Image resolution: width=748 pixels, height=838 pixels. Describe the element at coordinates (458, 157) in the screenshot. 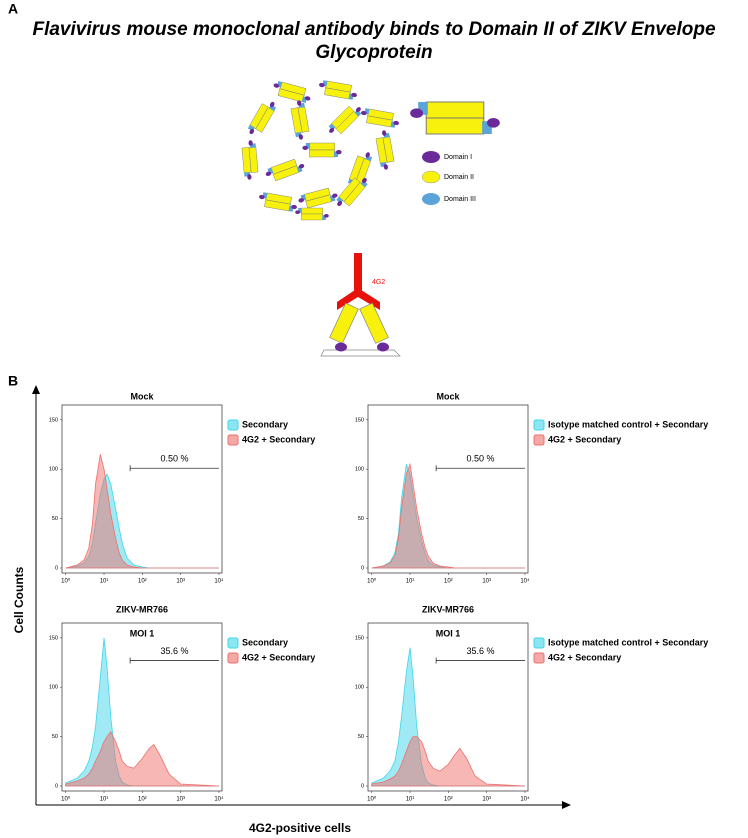

I see `legend-label: Domain I` at that location.